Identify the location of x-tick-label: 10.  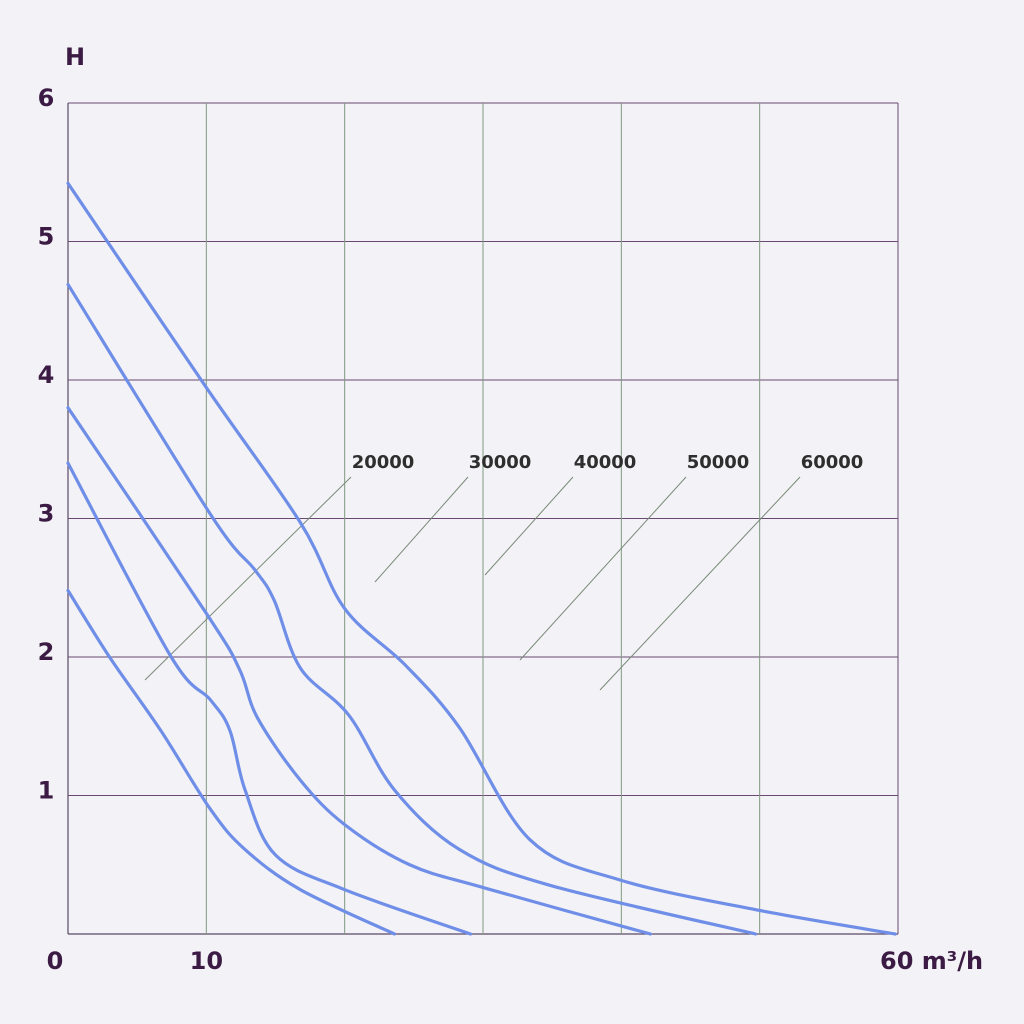
(206, 961).